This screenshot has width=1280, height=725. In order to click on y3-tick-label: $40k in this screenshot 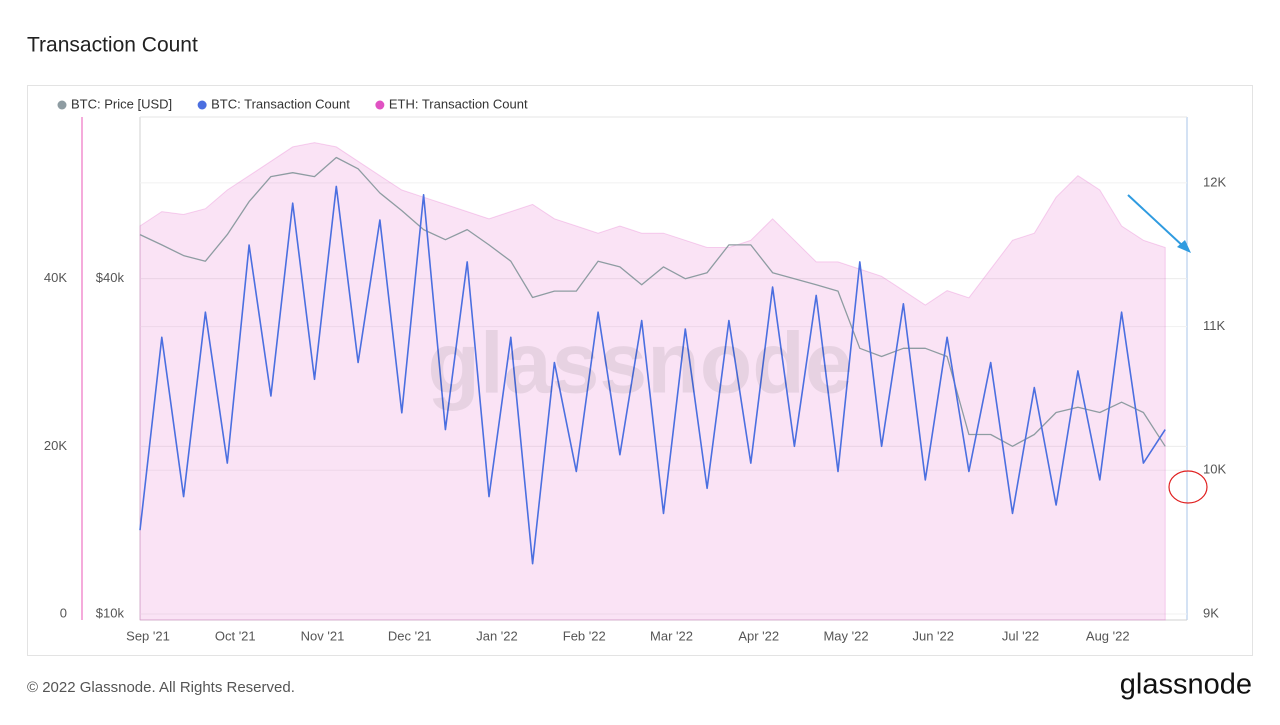, I will do `click(110, 277)`.